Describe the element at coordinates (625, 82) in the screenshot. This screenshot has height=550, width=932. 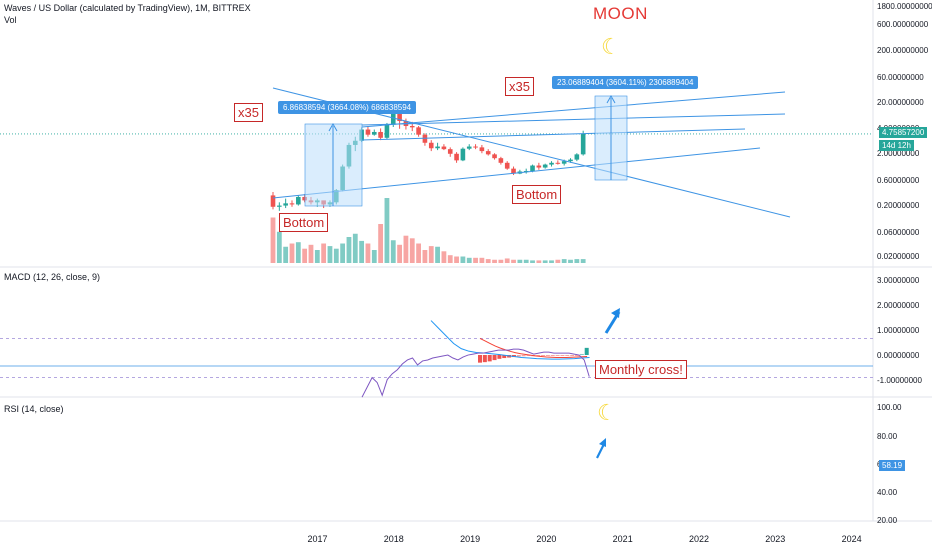
I see `measure-callout-right: 23.06889404 (3604.11%) 2306889404` at that location.